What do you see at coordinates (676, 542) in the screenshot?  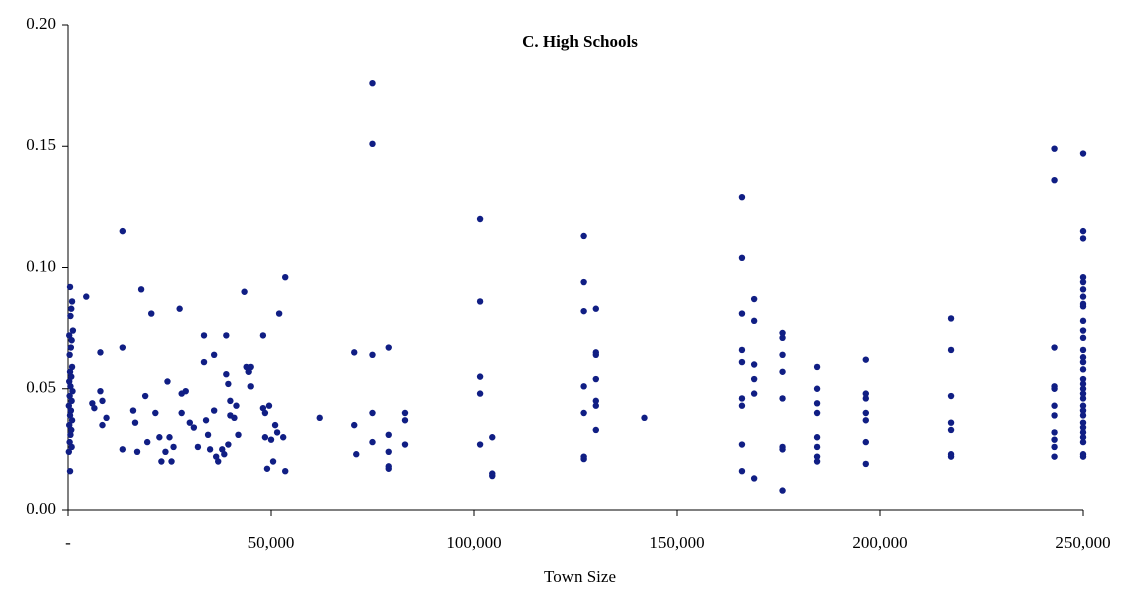 I see `x-tick-label: 150,000` at bounding box center [676, 542].